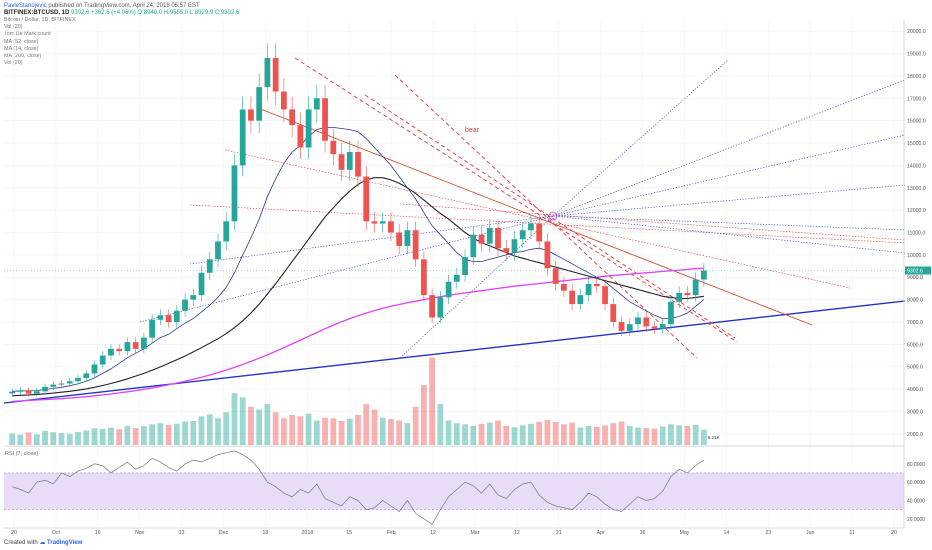 The height and width of the screenshot is (550, 932). Describe the element at coordinates (27, 34) in the screenshot. I see `indicator-legend-2: Tom De Mark count` at that location.